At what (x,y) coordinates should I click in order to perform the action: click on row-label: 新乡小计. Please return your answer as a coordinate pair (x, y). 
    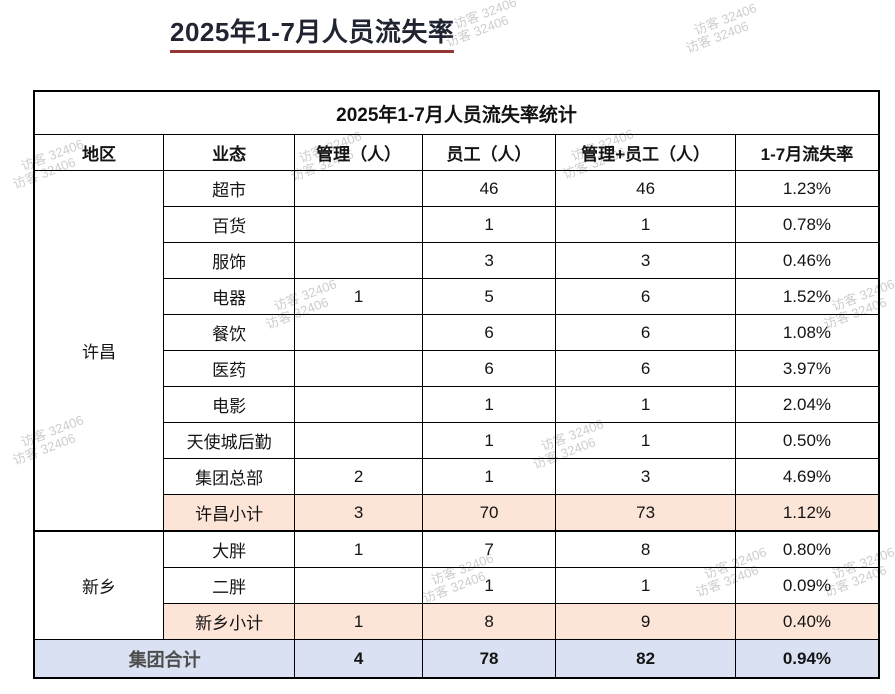
    Looking at the image, I should click on (229, 621).